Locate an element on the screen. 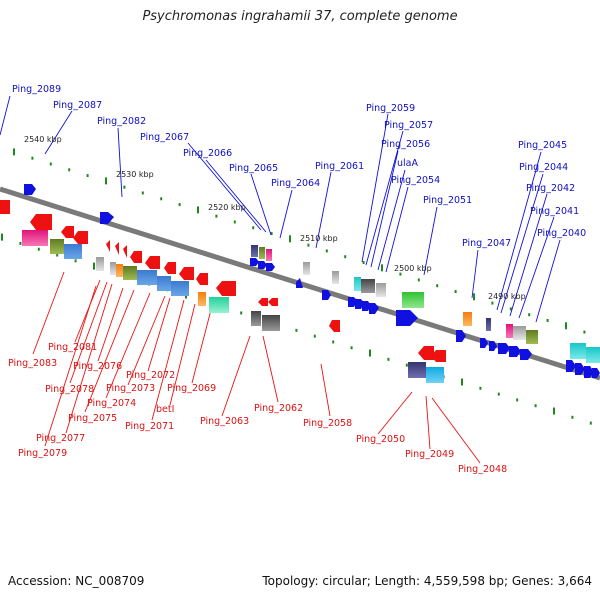  gene-label: Ping_2042 is located at coordinates (550, 188).